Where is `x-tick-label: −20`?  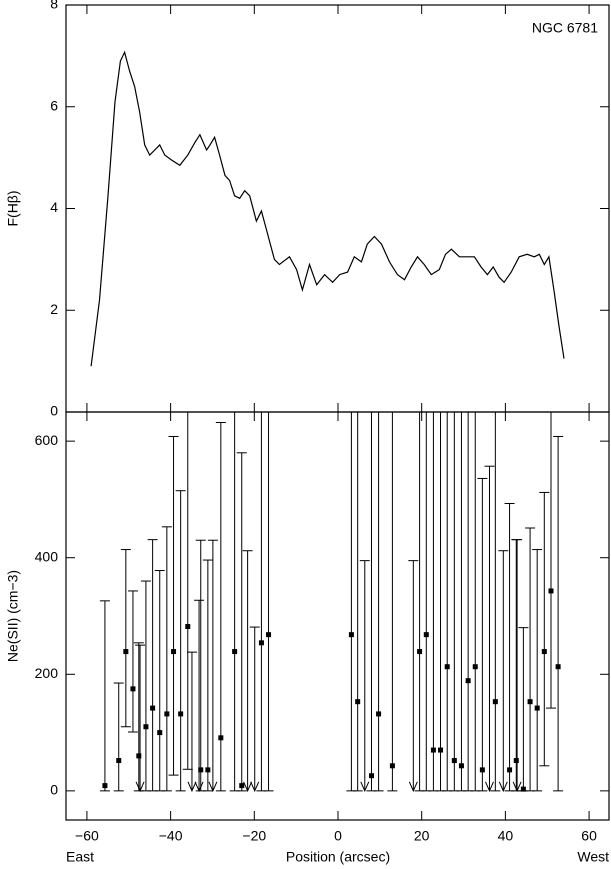
x-tick-label: −20 is located at coordinates (254, 836).